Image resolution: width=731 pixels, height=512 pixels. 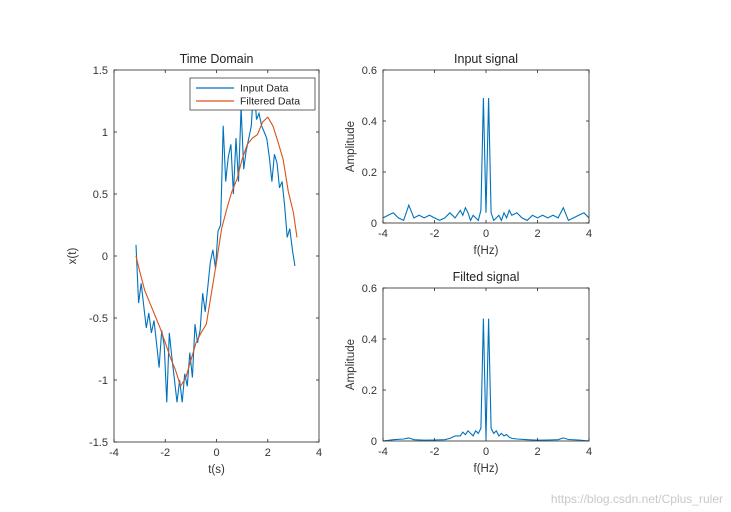 What do you see at coordinates (98, 319) in the screenshot?
I see `y-tick-label: -0.5` at bounding box center [98, 319].